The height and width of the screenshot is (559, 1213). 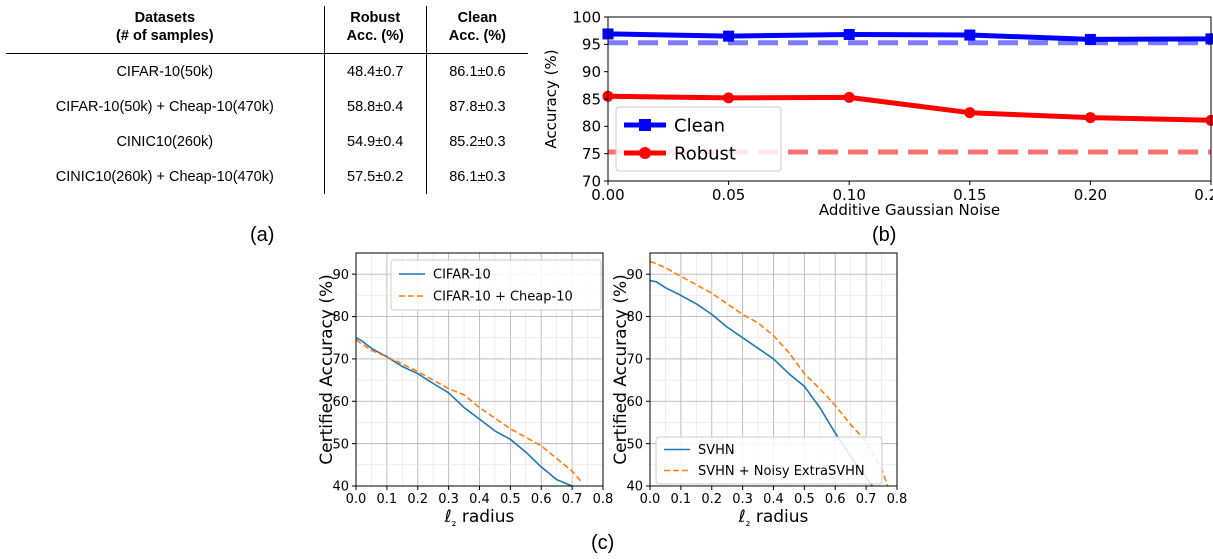 What do you see at coordinates (1090, 195) in the screenshot?
I see `x-tick-label: 0.20` at bounding box center [1090, 195].